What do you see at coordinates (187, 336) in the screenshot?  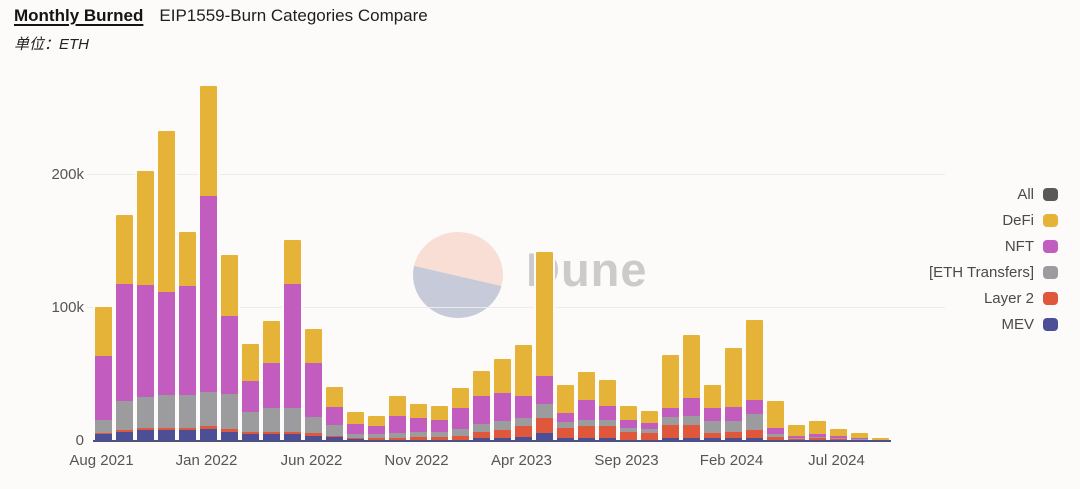 I see `bar-dec-2021` at bounding box center [187, 336].